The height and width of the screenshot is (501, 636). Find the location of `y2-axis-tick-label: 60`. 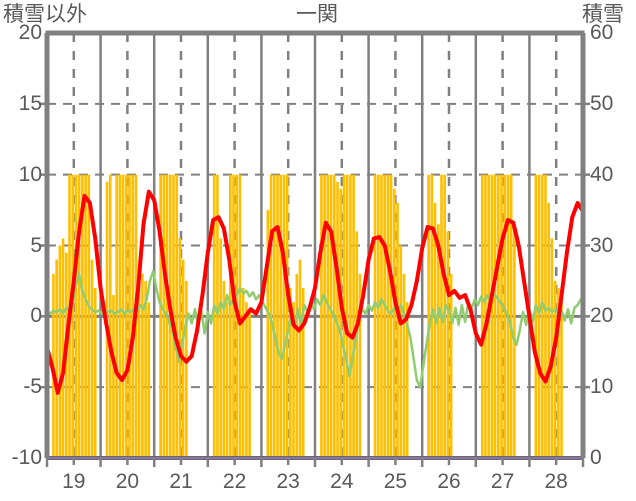

y2-axis-tick-label: 60 is located at coordinates (602, 32).